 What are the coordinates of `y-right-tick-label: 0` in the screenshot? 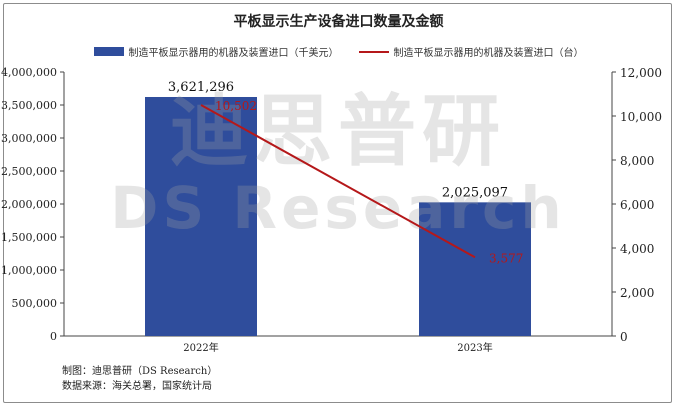 It's located at (624, 337).